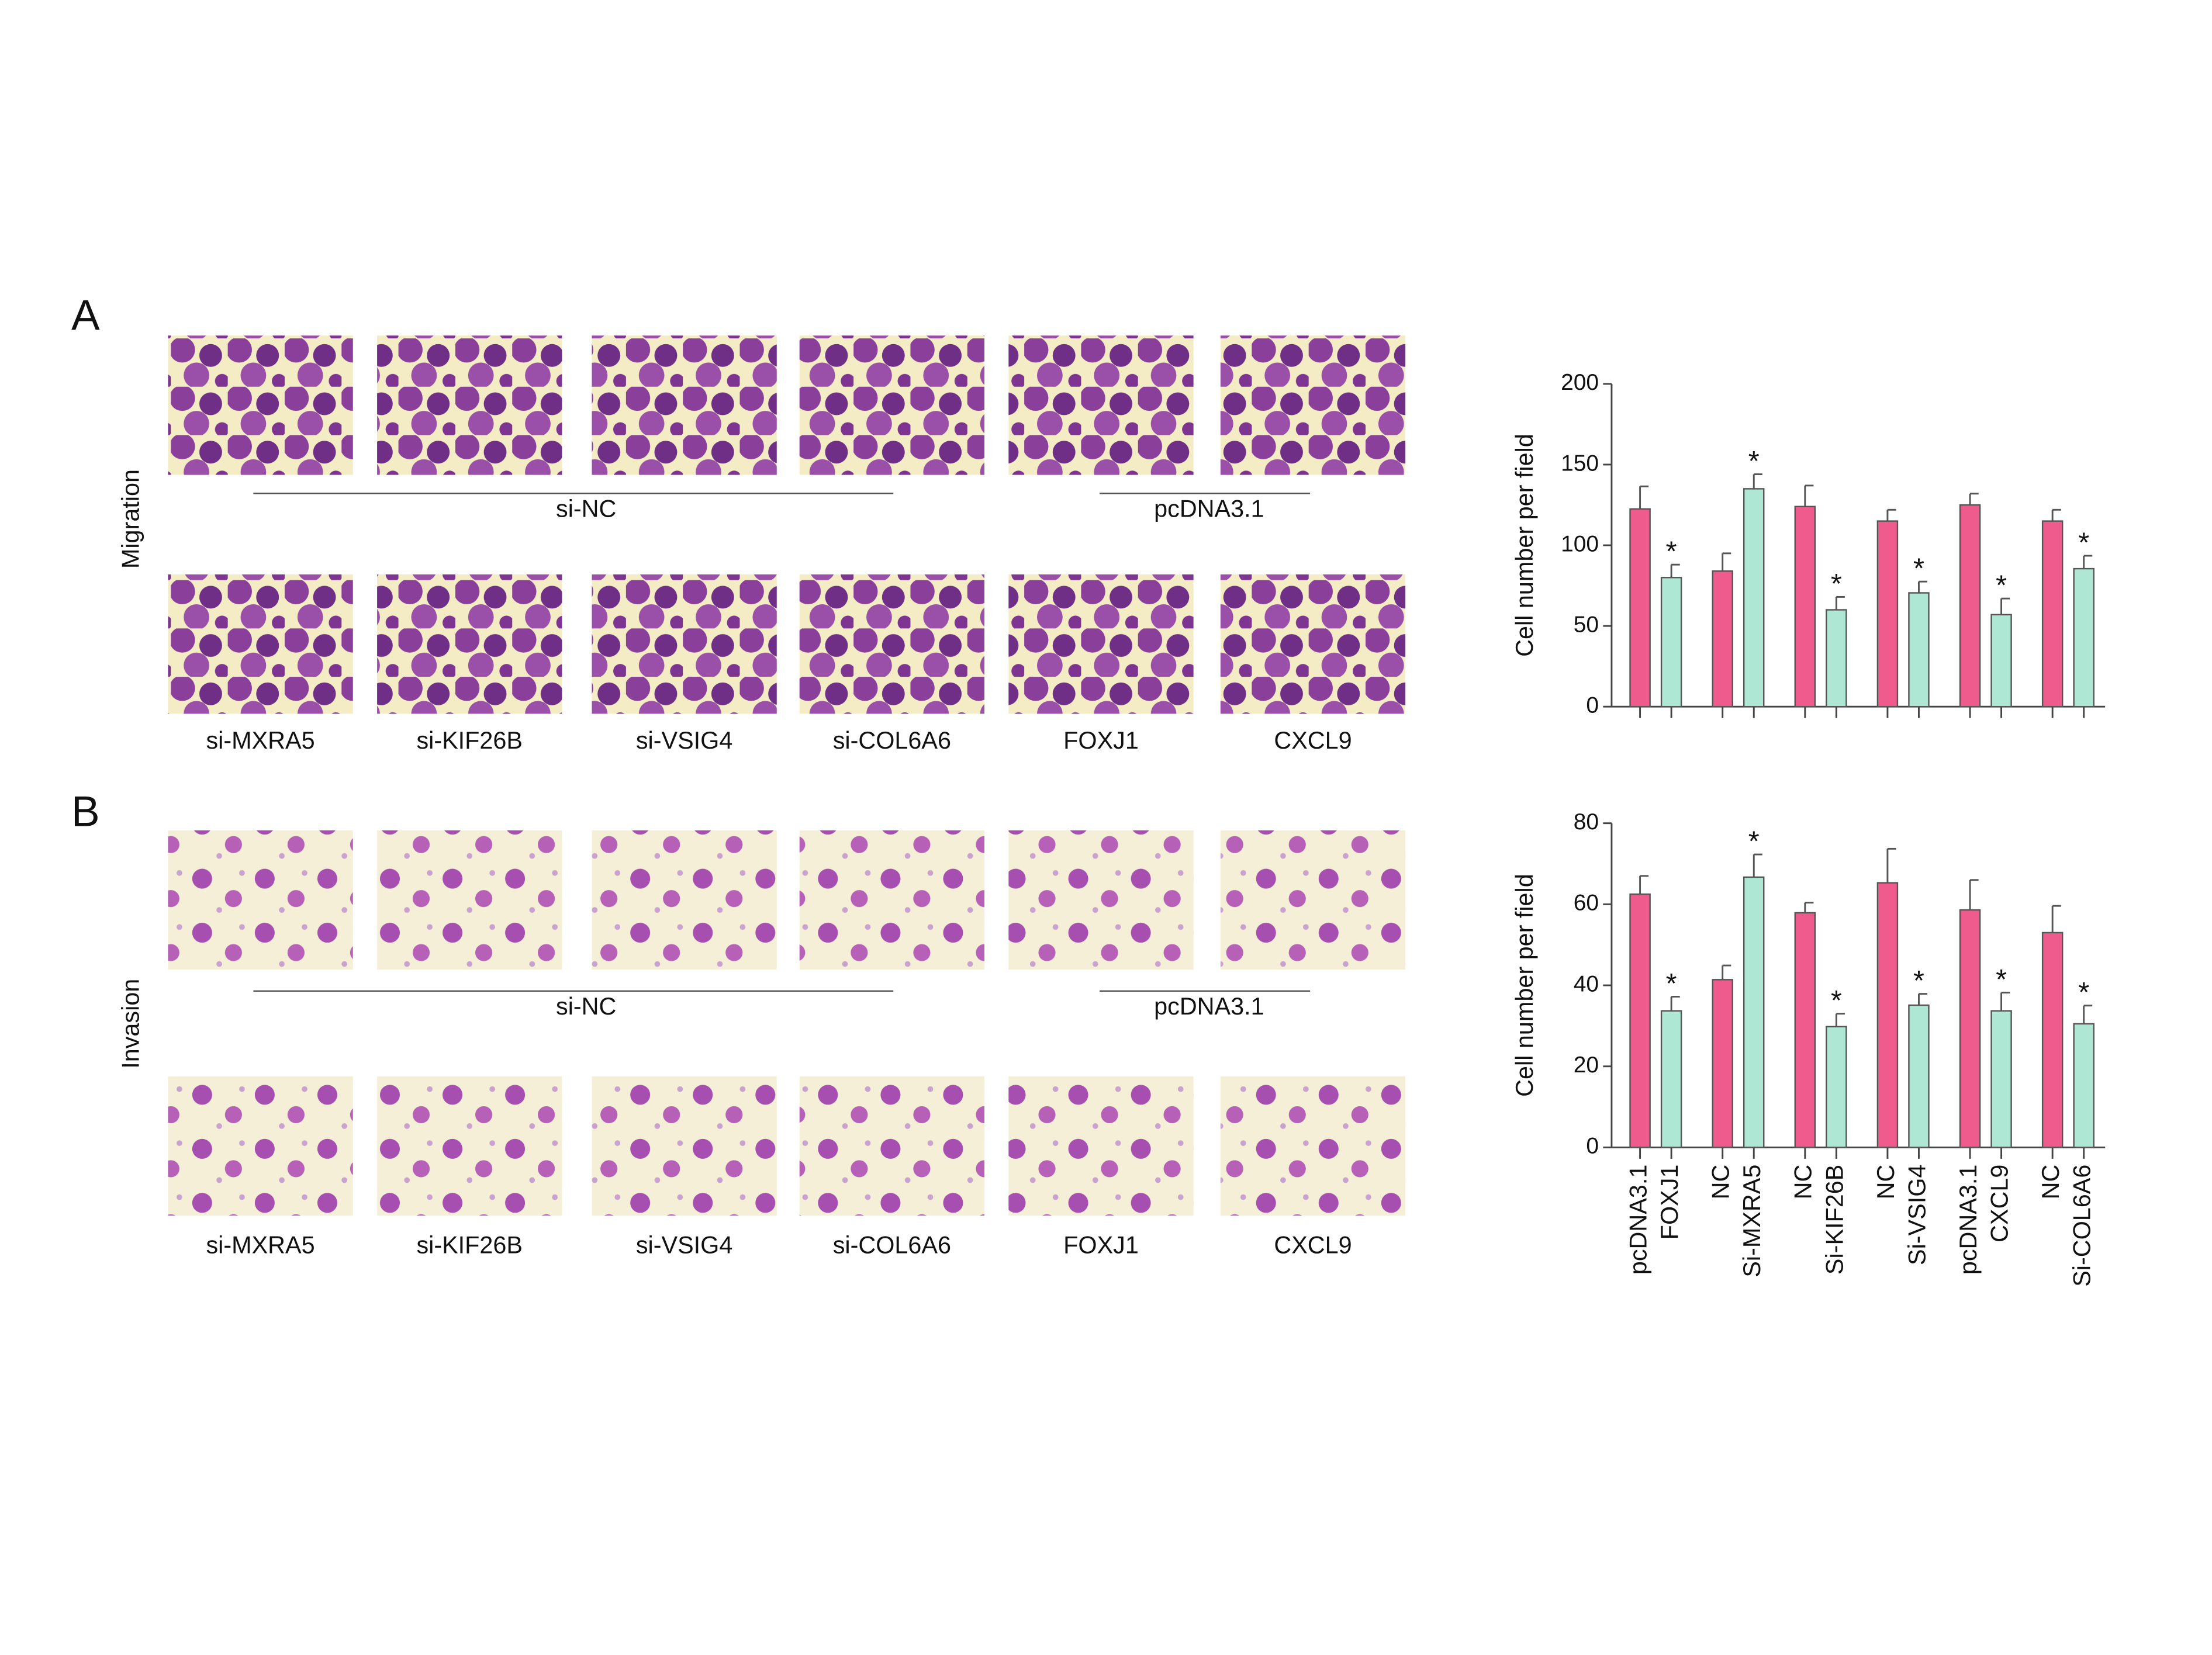  What do you see at coordinates (130, 519) in the screenshot?
I see `row-label: Migration` at bounding box center [130, 519].